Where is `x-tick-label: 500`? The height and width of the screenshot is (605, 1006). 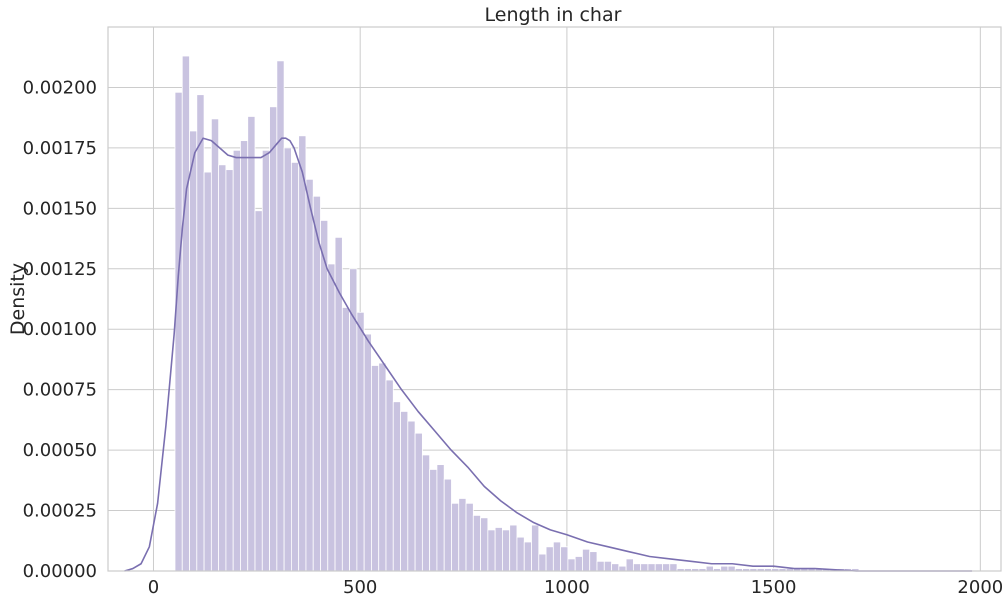 x-tick-label: 500 is located at coordinates (360, 587).